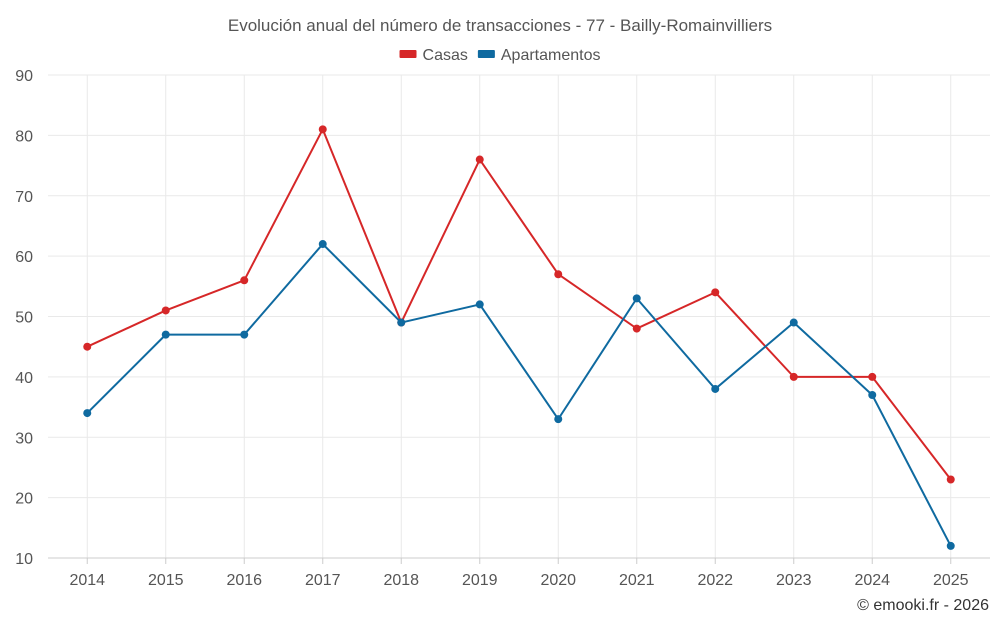 The height and width of the screenshot is (625, 1000). I want to click on x-tick-label: 2018, so click(401, 580).